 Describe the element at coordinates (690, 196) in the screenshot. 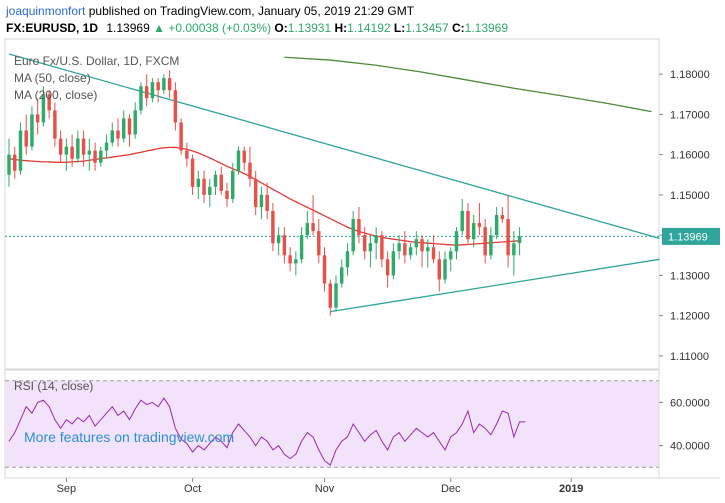

I see `price-tick-label: 1.15000` at that location.